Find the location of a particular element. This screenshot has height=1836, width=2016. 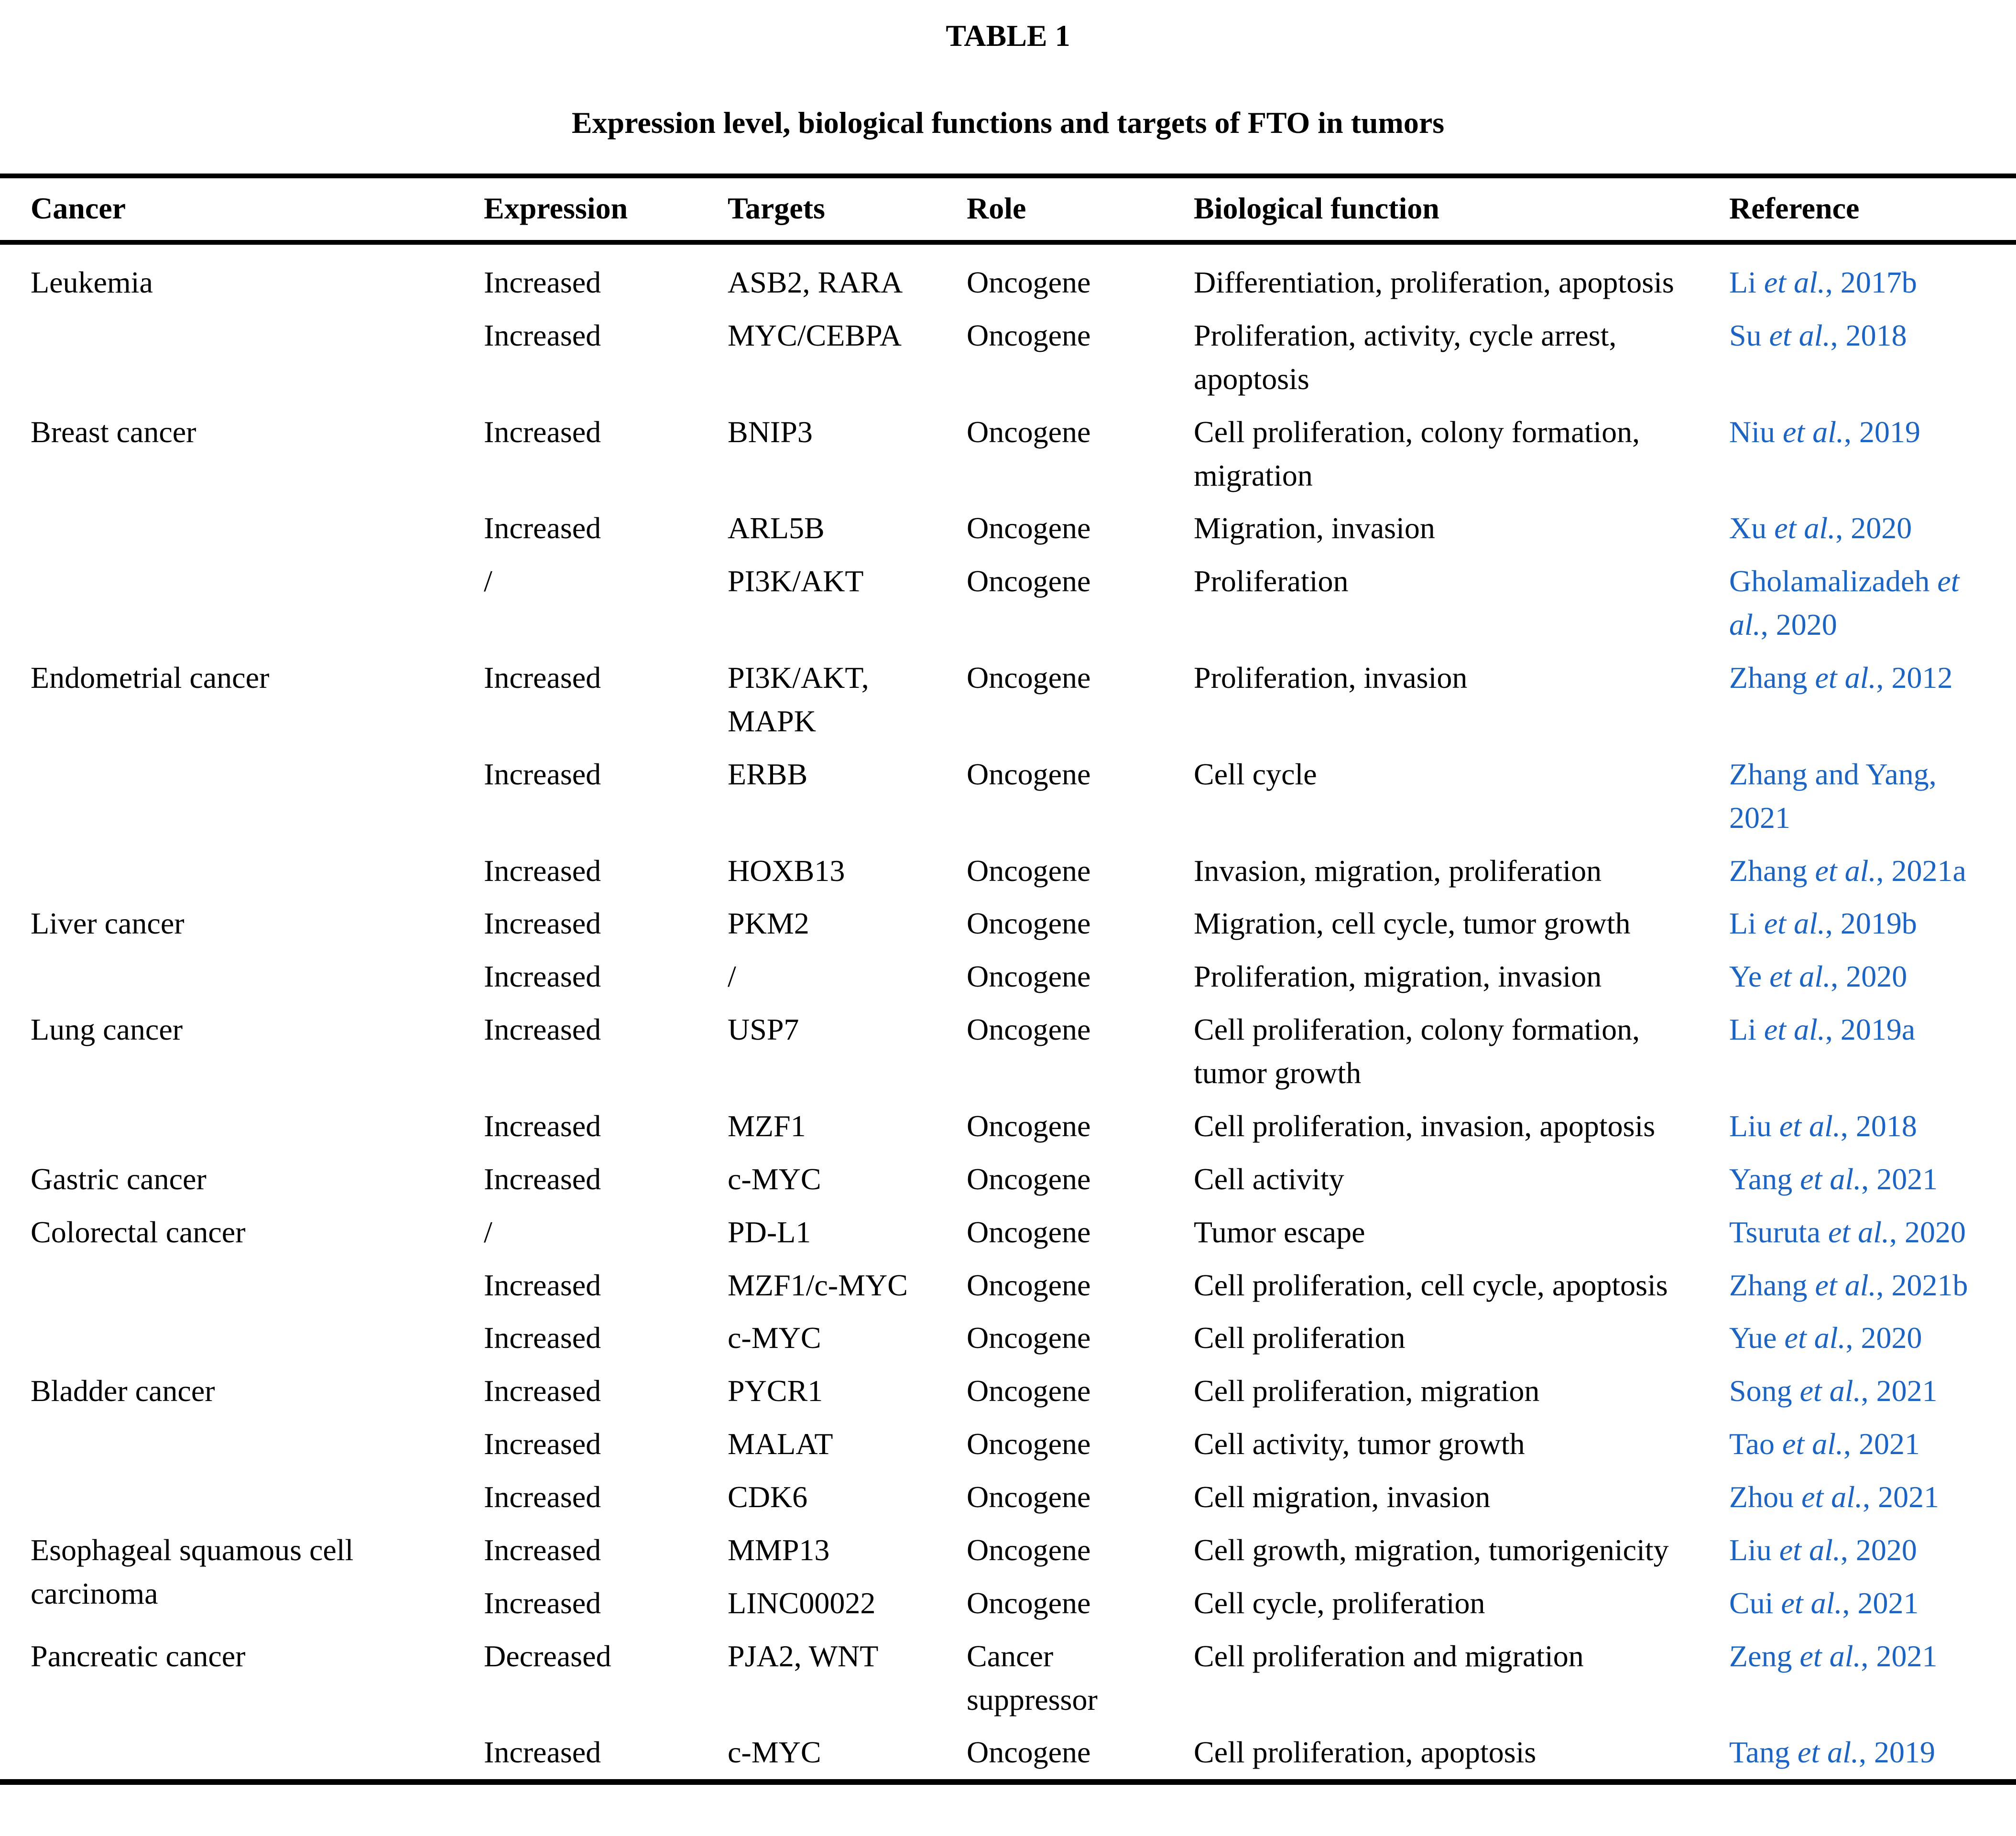

reference-link: Liu et al., 2020 is located at coordinates (1823, 1550).